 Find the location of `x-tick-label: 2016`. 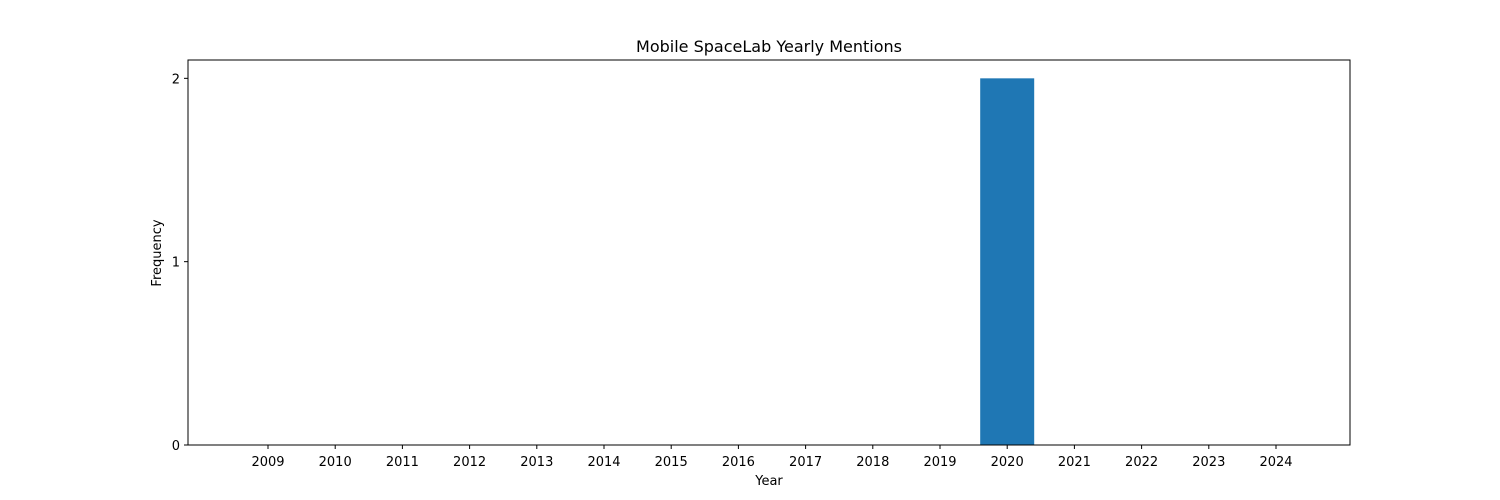

x-tick-label: 2016 is located at coordinates (738, 462).